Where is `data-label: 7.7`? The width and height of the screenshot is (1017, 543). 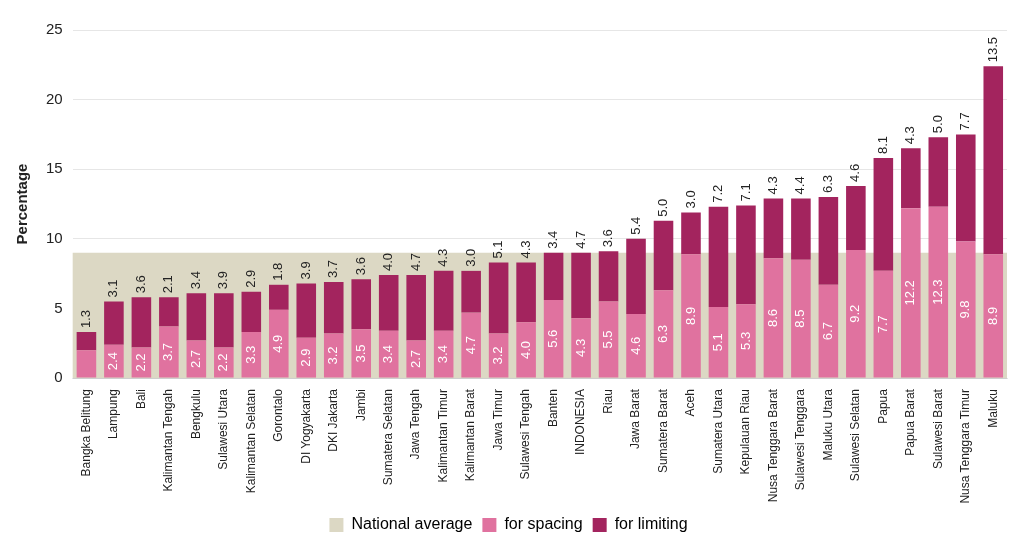
data-label: 7.7 is located at coordinates (965, 121).